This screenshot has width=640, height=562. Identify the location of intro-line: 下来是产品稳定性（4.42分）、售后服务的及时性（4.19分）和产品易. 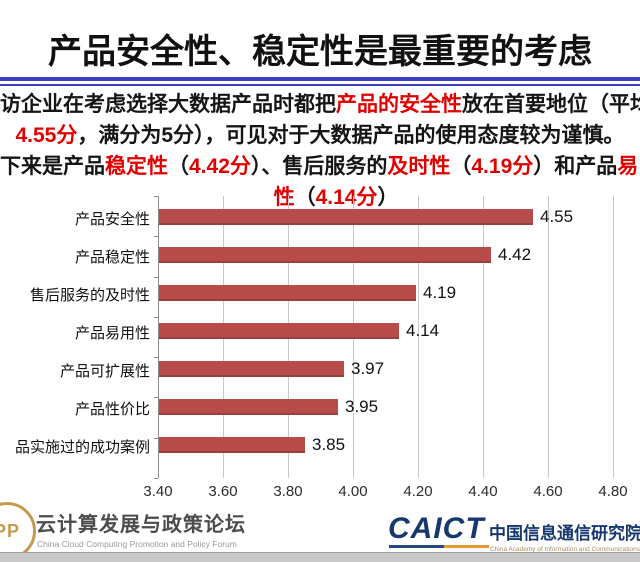
(320, 167).